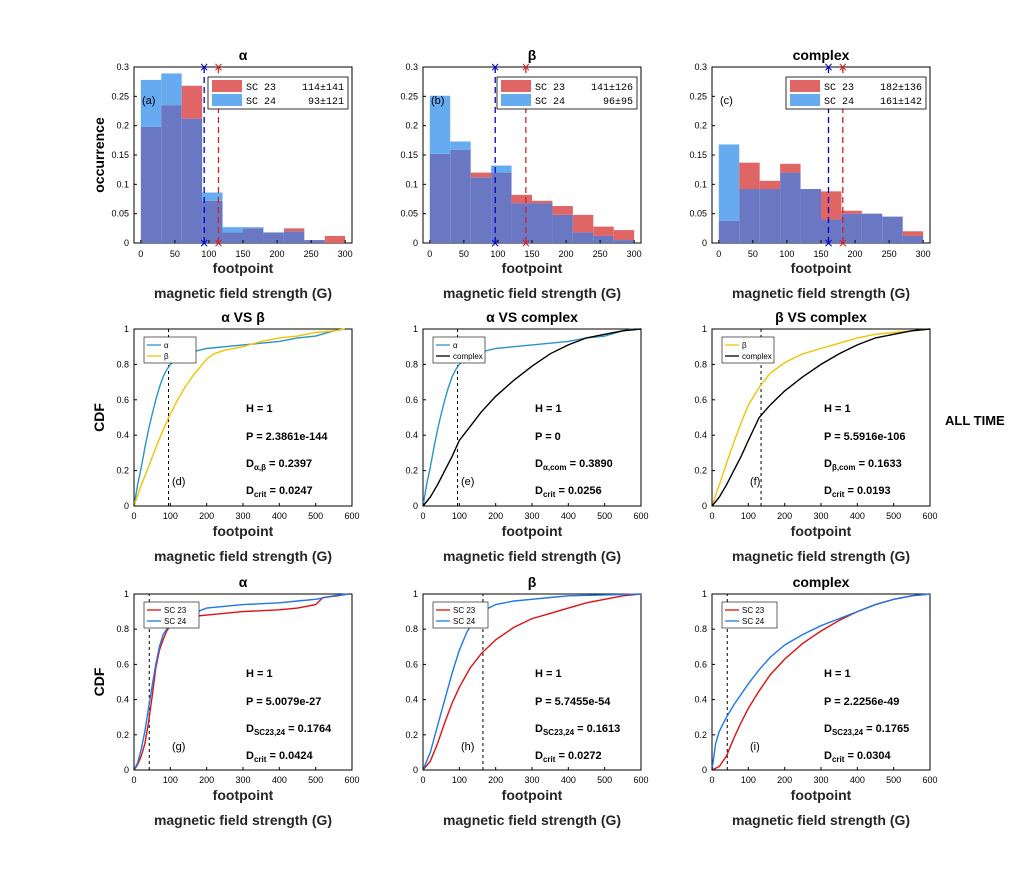  Describe the element at coordinates (467, 747) in the screenshot. I see `panel-label: (h)` at that location.